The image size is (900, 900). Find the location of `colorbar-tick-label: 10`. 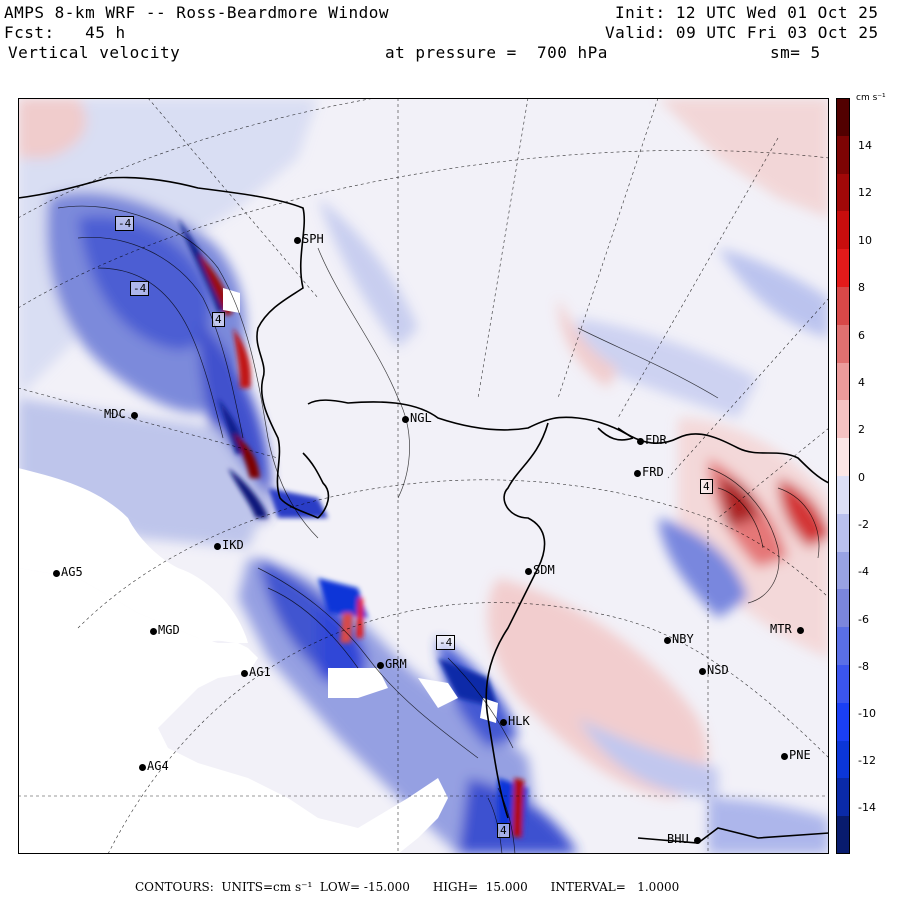

colorbar-tick-label: 10 is located at coordinates (865, 240).